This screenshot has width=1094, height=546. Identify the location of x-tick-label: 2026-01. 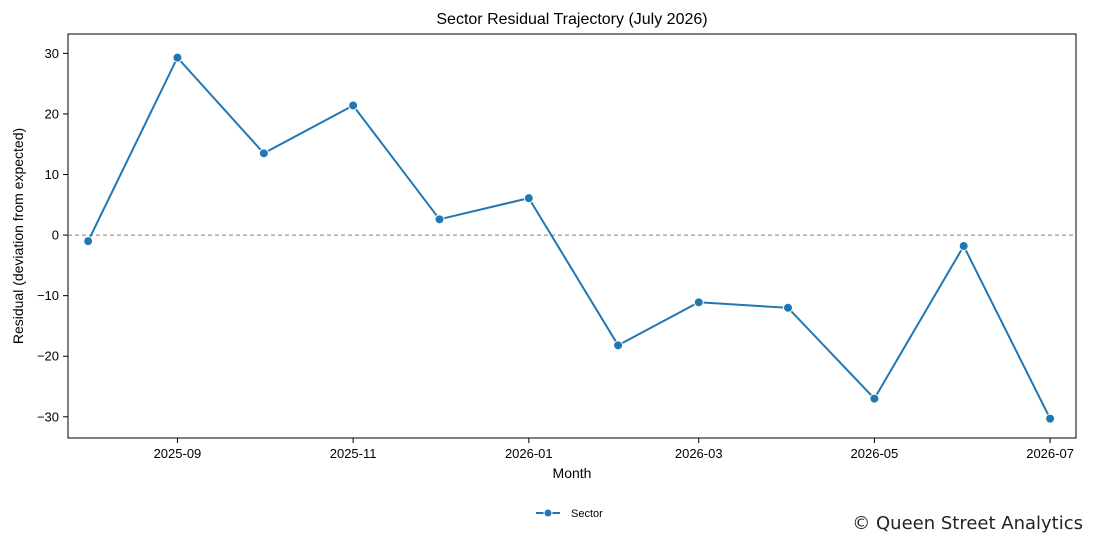
(529, 453).